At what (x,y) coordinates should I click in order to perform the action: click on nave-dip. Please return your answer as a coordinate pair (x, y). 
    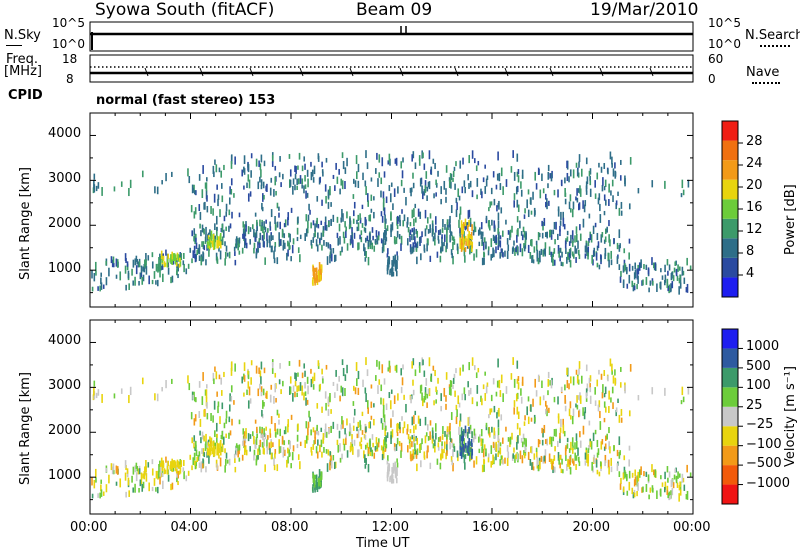
    Looking at the image, I should click on (301, 72).